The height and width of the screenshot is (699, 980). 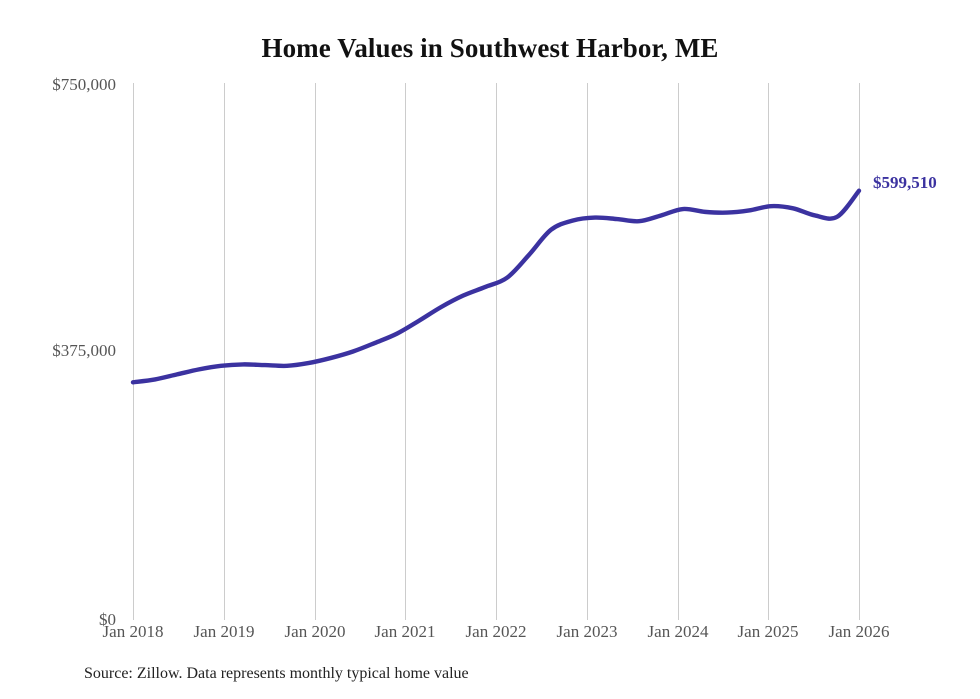 What do you see at coordinates (678, 631) in the screenshot?
I see `x-axis-tick-jan-2024: Jan 2024` at bounding box center [678, 631].